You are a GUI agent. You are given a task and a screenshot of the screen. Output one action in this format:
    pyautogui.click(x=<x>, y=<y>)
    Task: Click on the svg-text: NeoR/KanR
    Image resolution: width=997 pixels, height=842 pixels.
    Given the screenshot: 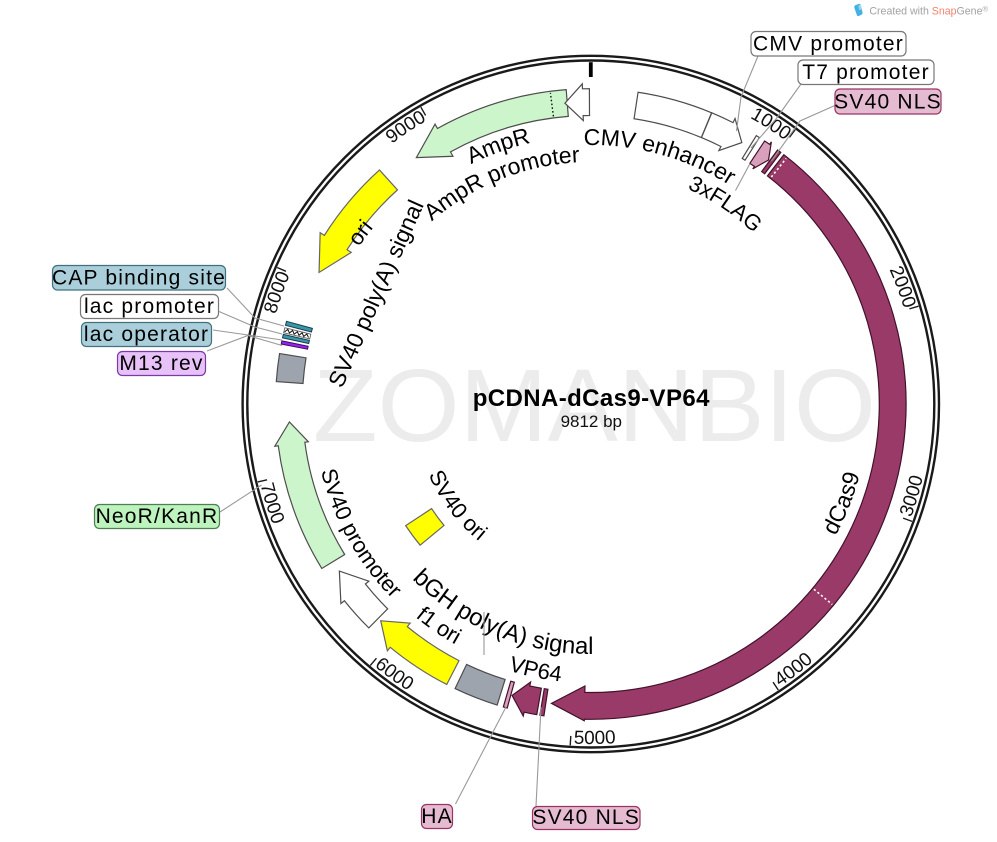 What is the action you would take?
    pyautogui.click(x=157, y=516)
    